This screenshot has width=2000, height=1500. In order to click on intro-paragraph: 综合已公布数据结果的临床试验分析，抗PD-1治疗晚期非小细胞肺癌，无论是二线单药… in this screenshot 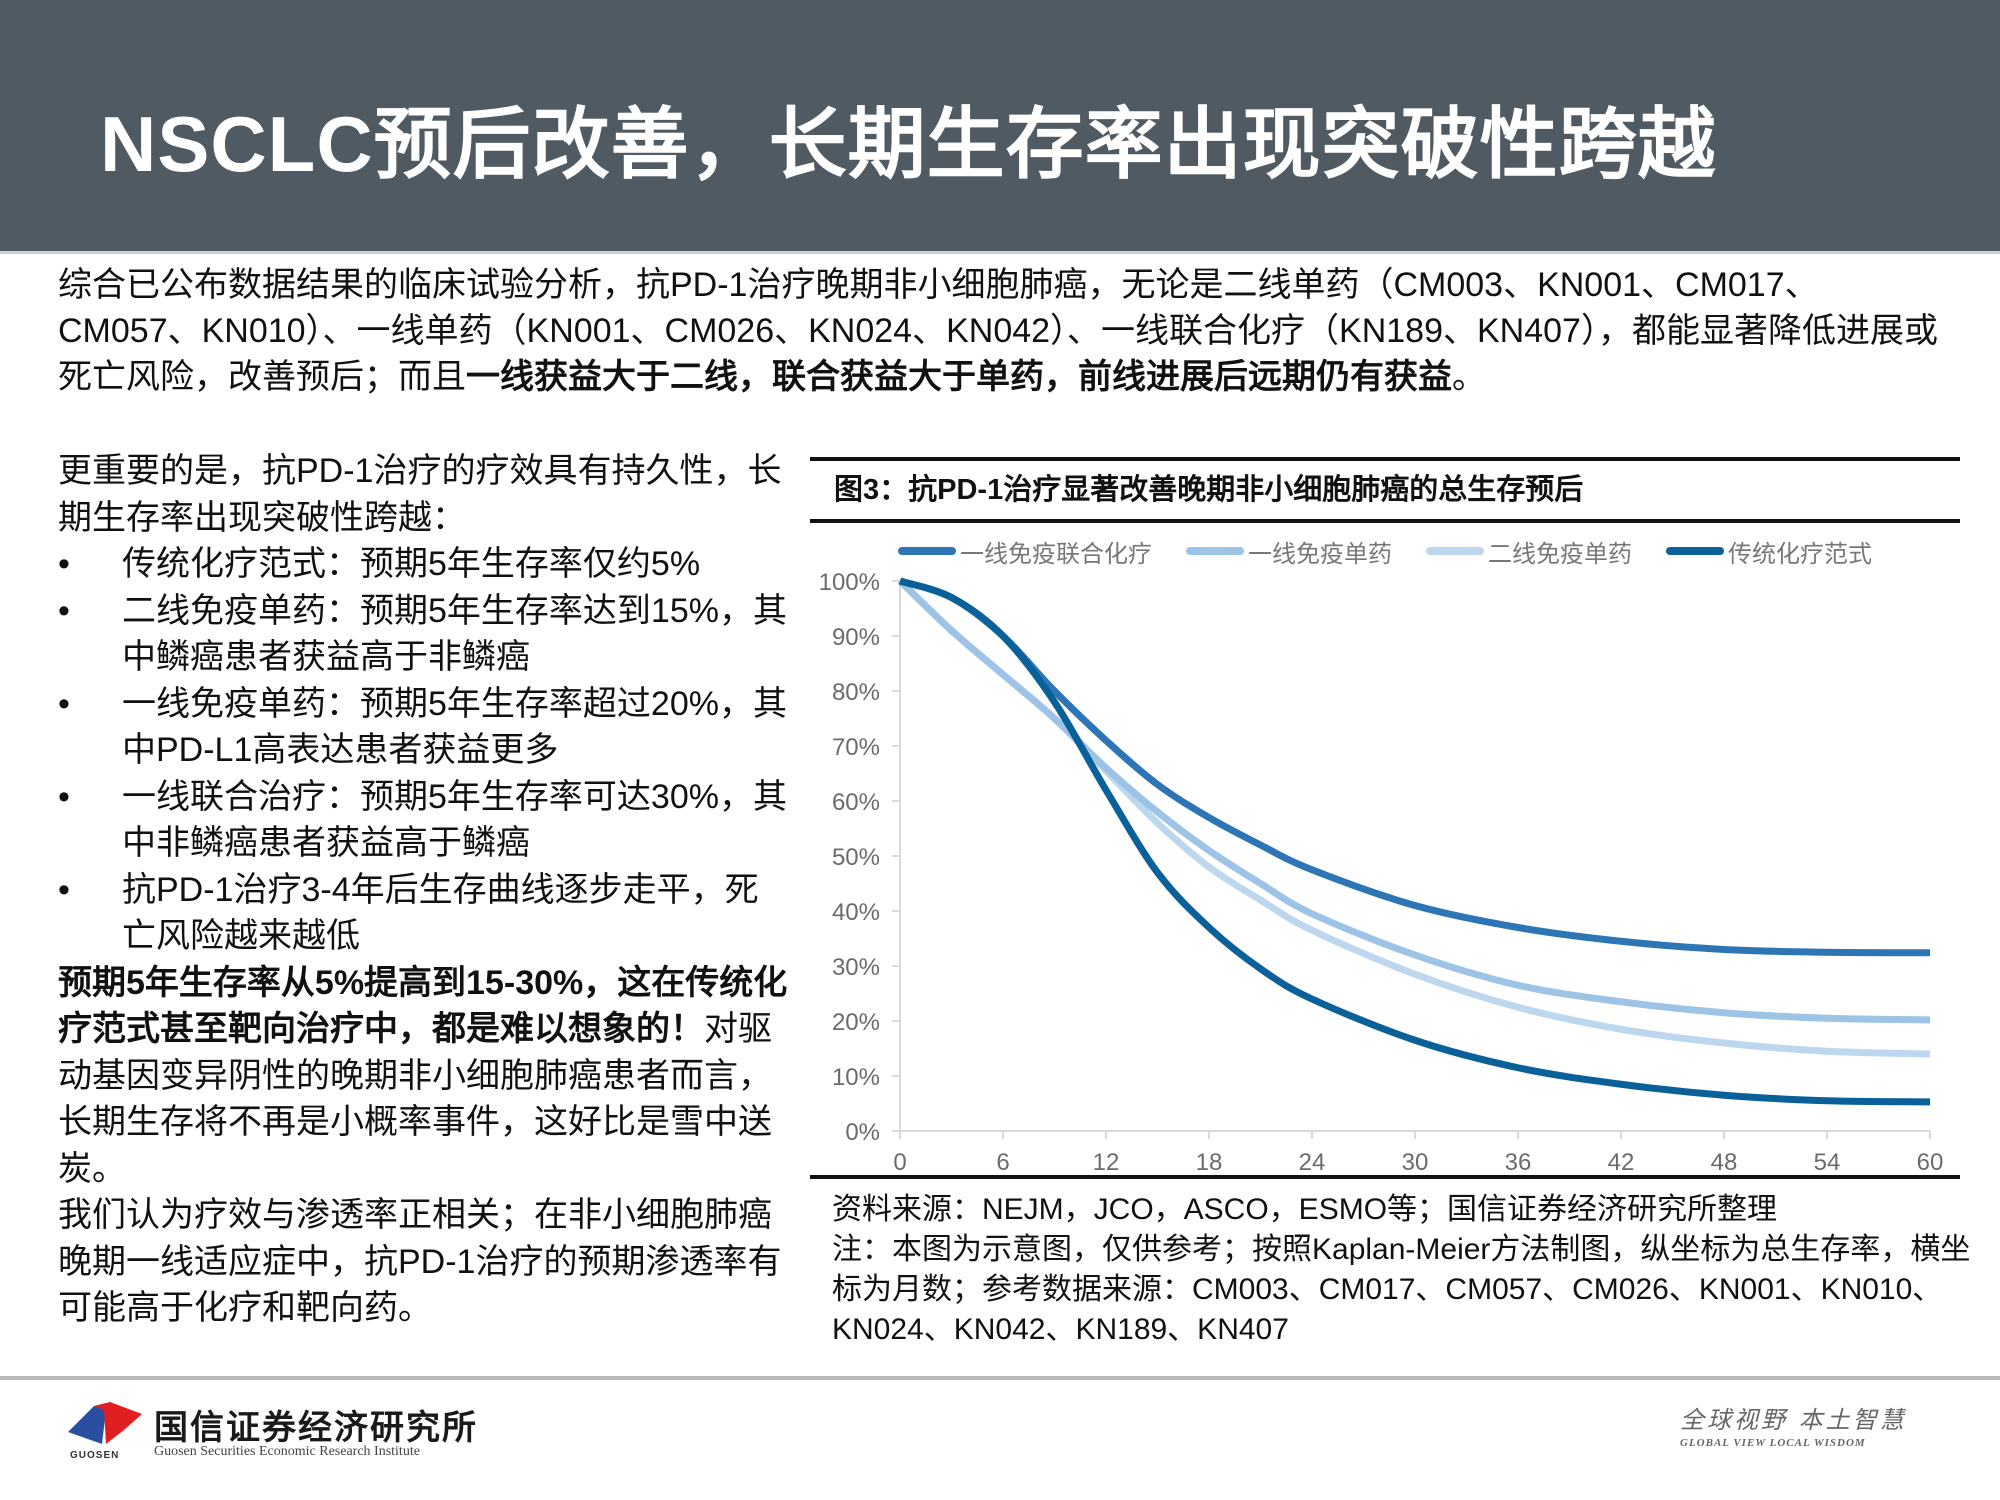, I will do `click(1008, 331)`.